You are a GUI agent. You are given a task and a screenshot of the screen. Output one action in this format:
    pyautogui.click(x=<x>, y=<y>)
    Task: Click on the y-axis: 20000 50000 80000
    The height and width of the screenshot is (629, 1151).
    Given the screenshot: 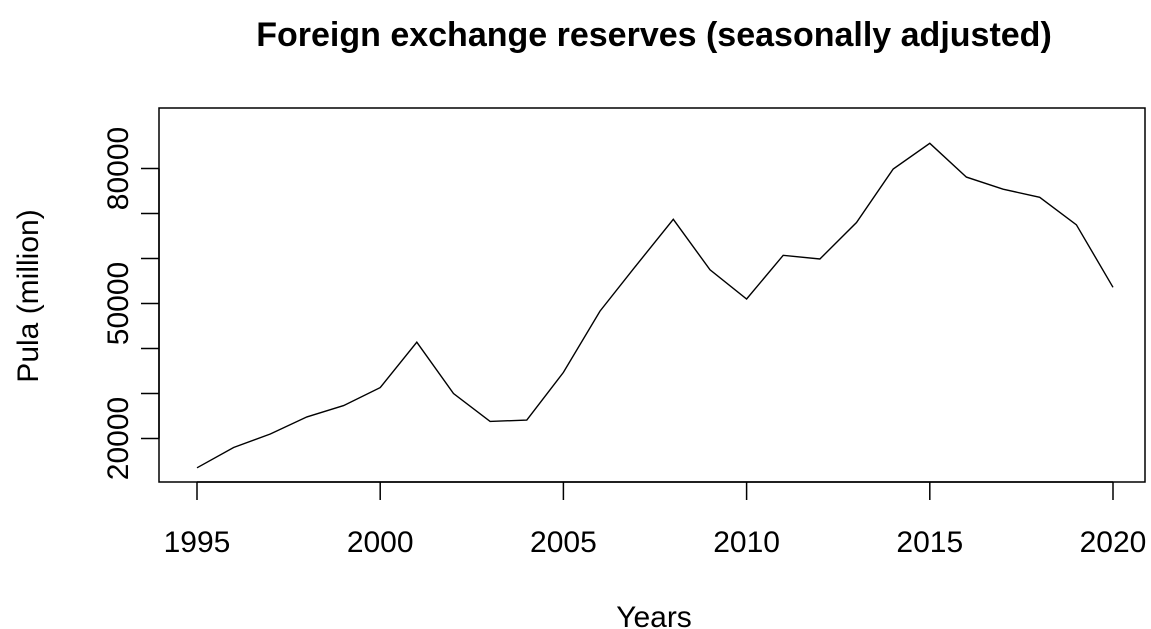 What is the action you would take?
    pyautogui.click(x=131, y=303)
    